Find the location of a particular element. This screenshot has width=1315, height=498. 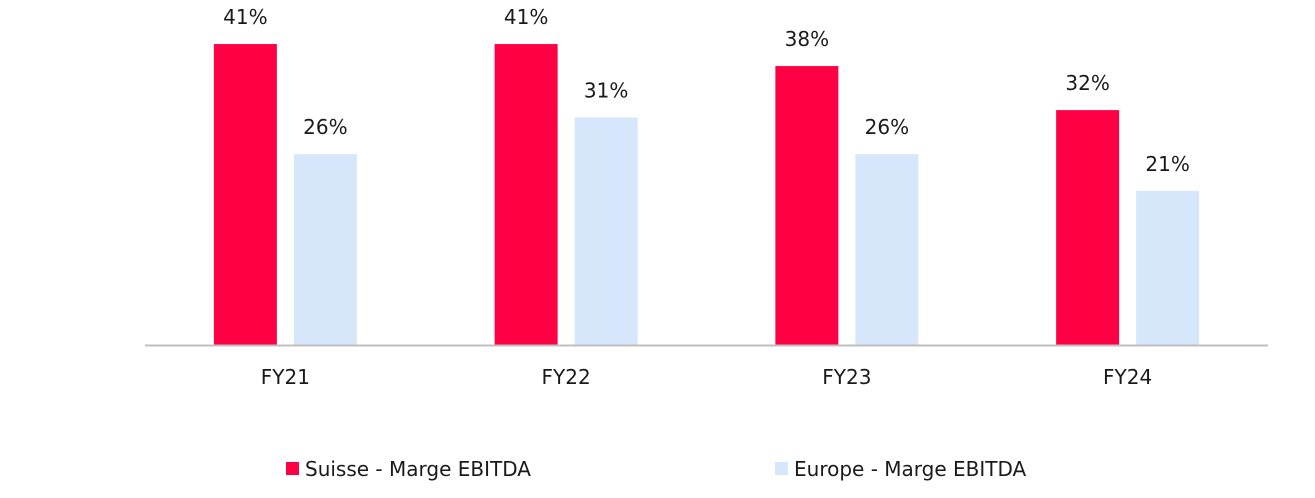

data-label-fy21-series-2: 26% is located at coordinates (325, 127).